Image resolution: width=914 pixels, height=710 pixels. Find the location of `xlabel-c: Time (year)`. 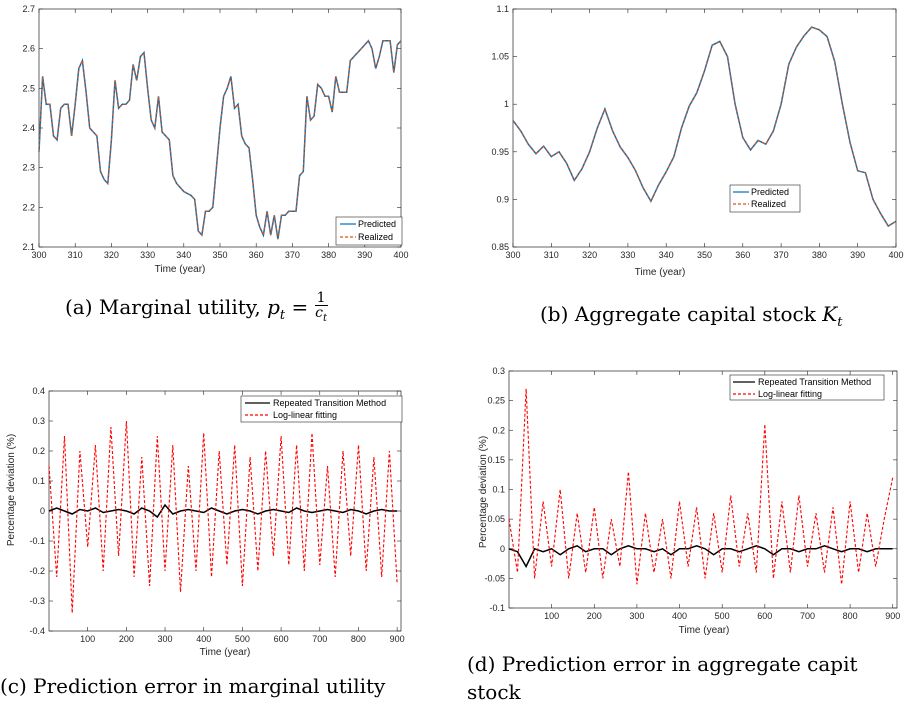

xlabel-c: Time (year) is located at coordinates (225, 652).